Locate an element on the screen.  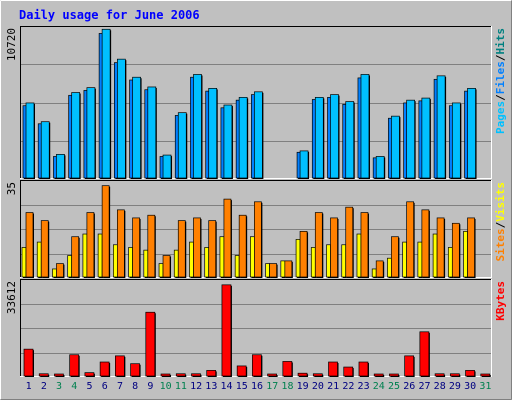
series-legend: KBytes is located at coordinates (500, 301).